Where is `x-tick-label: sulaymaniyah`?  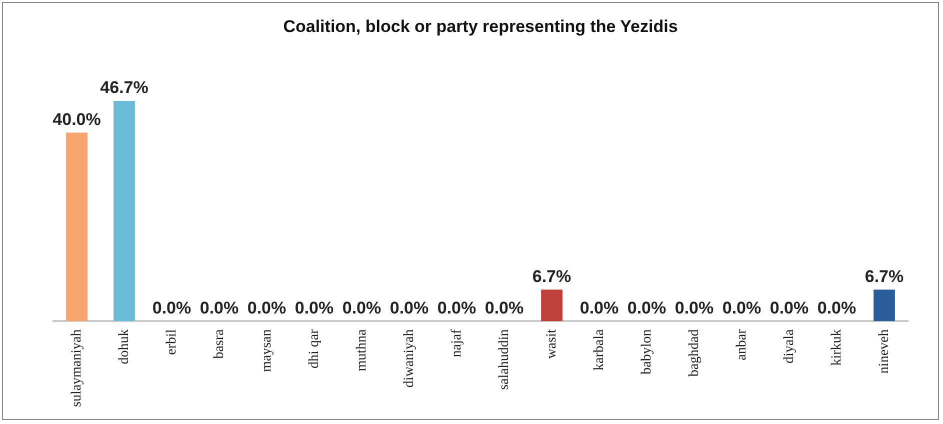
x-tick-label: sulaymaniyah is located at coordinates (76, 368).